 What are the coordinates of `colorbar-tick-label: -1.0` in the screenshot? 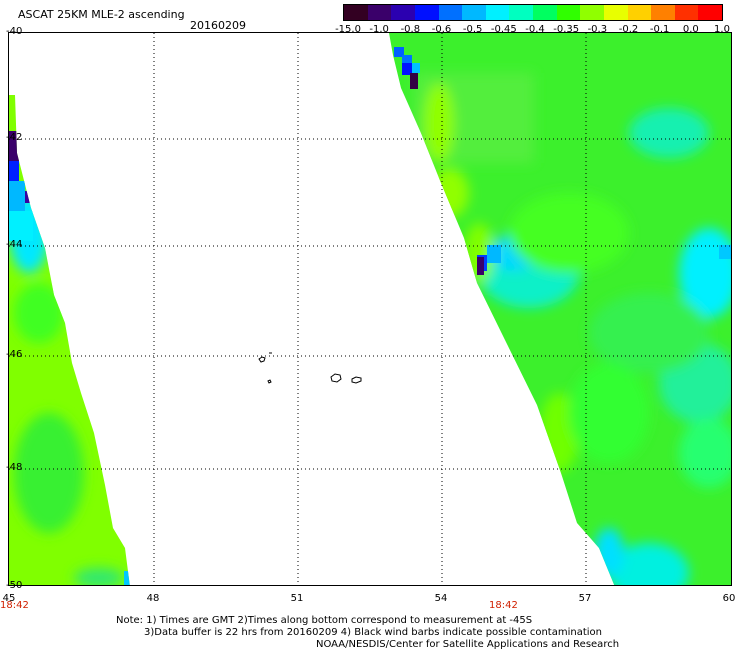 It's located at (379, 29).